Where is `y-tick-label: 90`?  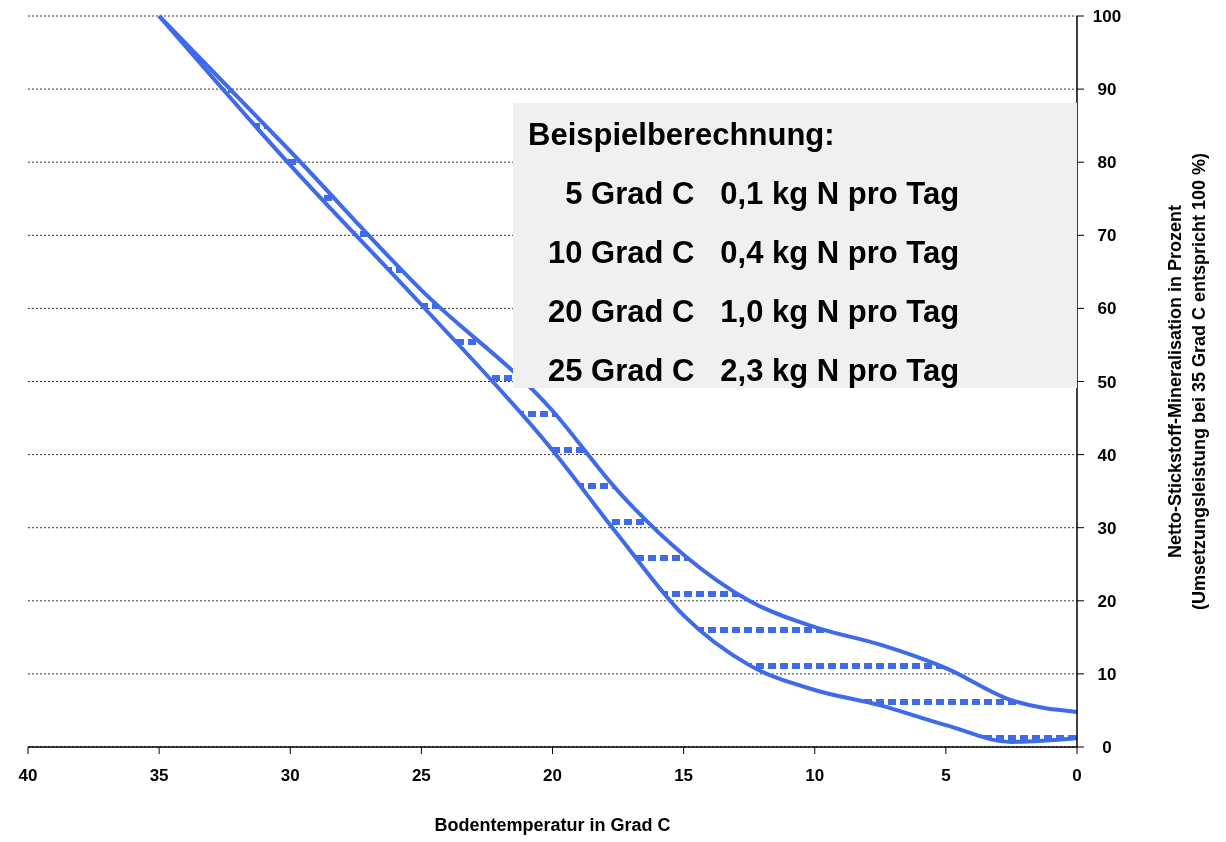
y-tick-label: 90 is located at coordinates (1107, 90).